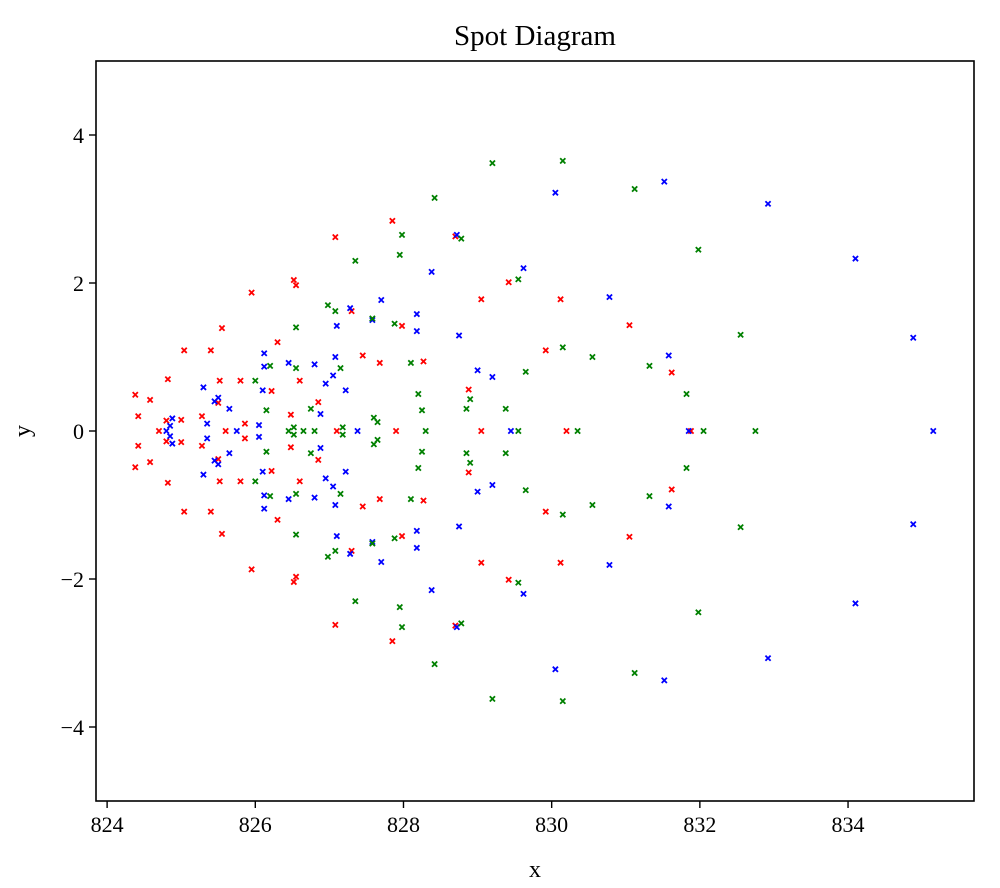  What do you see at coordinates (535, 870) in the screenshot?
I see `x-axis-label: x` at bounding box center [535, 870].